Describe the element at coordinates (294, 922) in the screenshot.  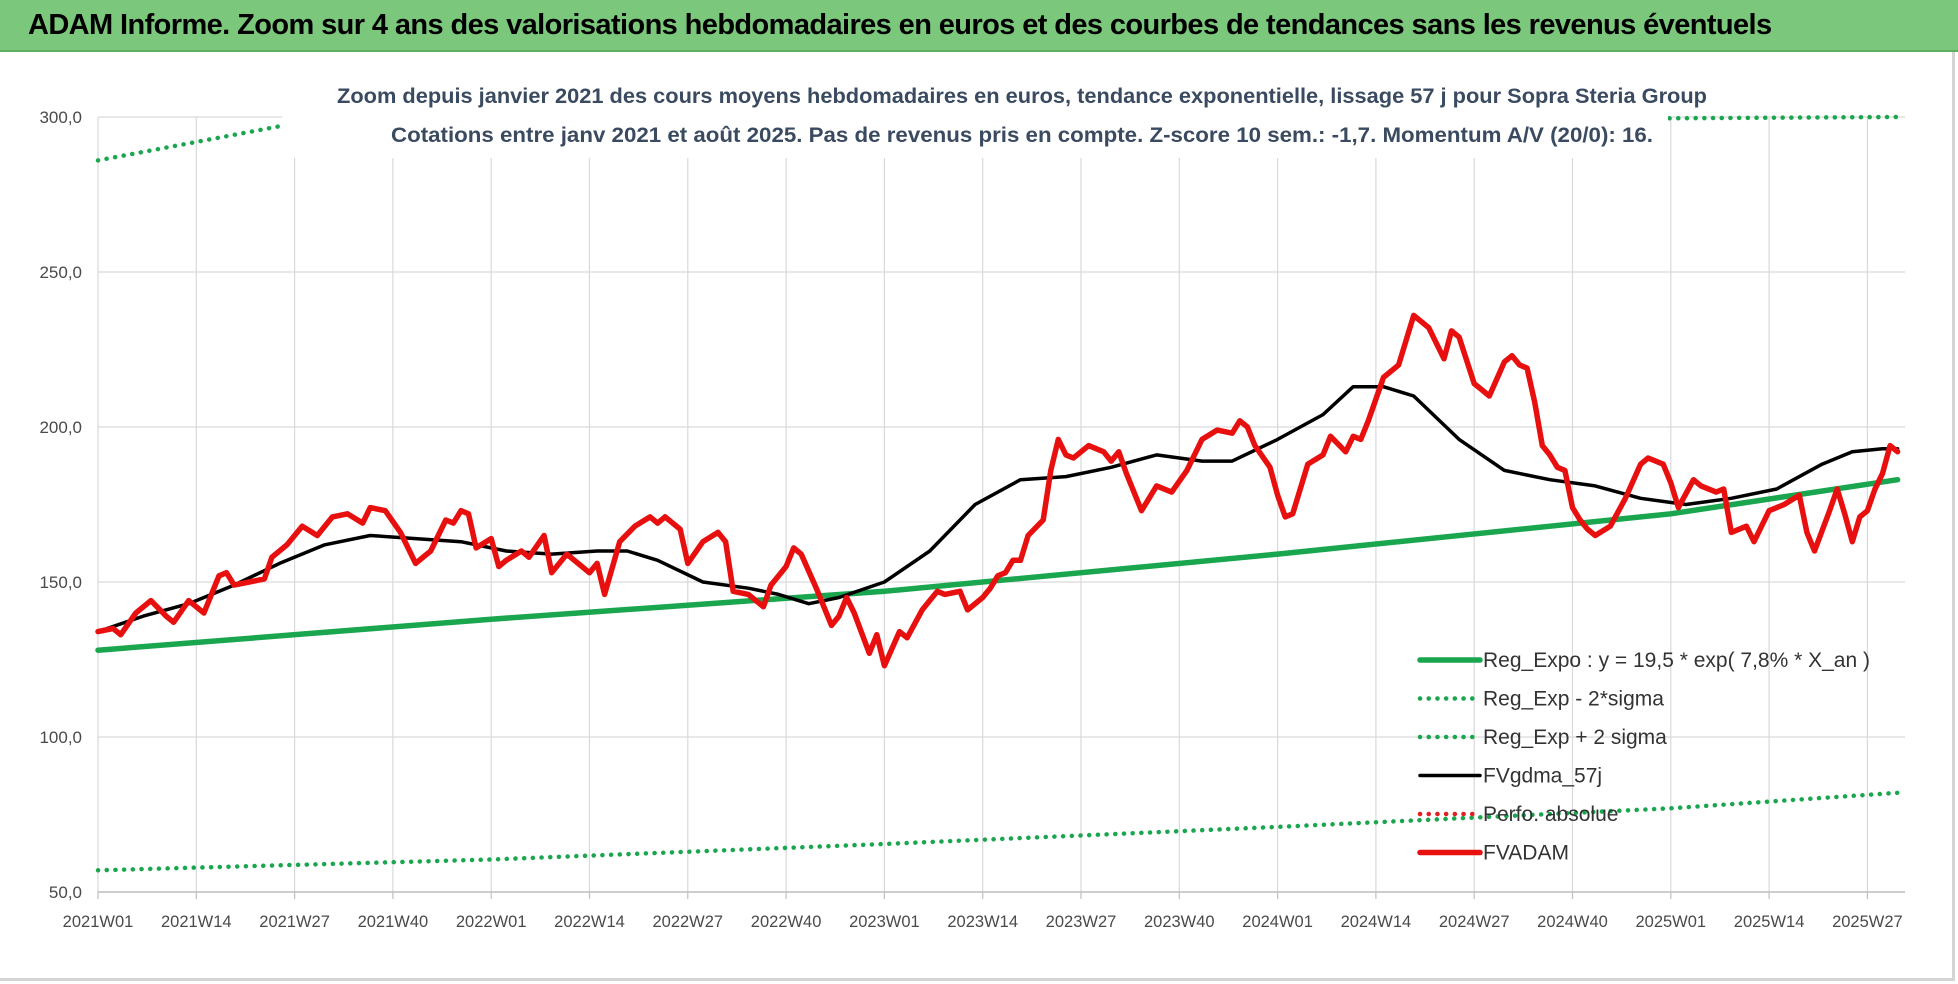
I see `x-tick-label: 2021W27` at that location.